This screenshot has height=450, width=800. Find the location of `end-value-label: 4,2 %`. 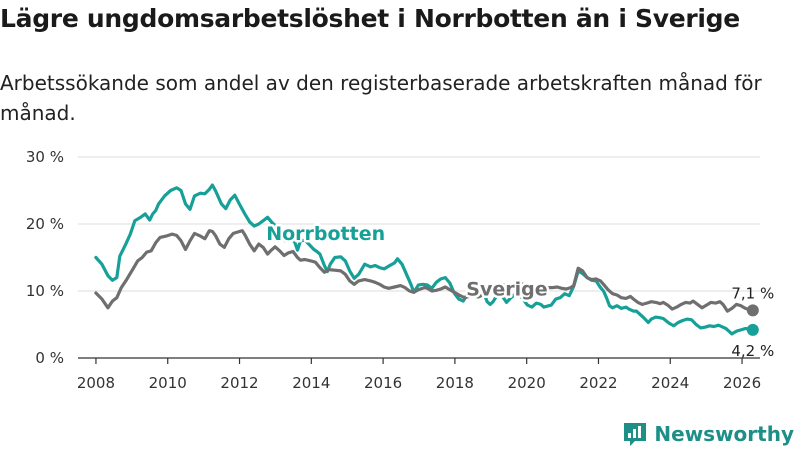

end-value-label: 4,2 % is located at coordinates (752, 351).